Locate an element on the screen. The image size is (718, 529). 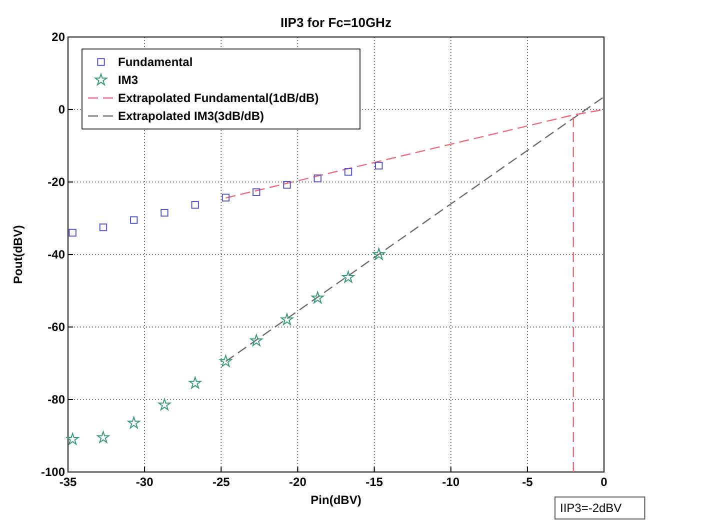
y-axis-title: Pout(dBV) is located at coordinates (18, 254).